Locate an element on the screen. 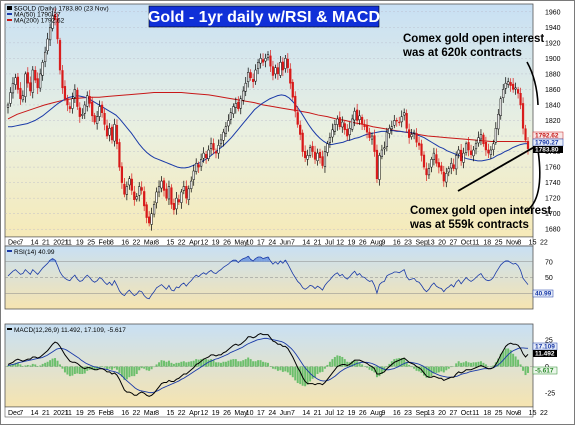 The image size is (575, 425). xtick-top-1: 7 is located at coordinates (21, 243).